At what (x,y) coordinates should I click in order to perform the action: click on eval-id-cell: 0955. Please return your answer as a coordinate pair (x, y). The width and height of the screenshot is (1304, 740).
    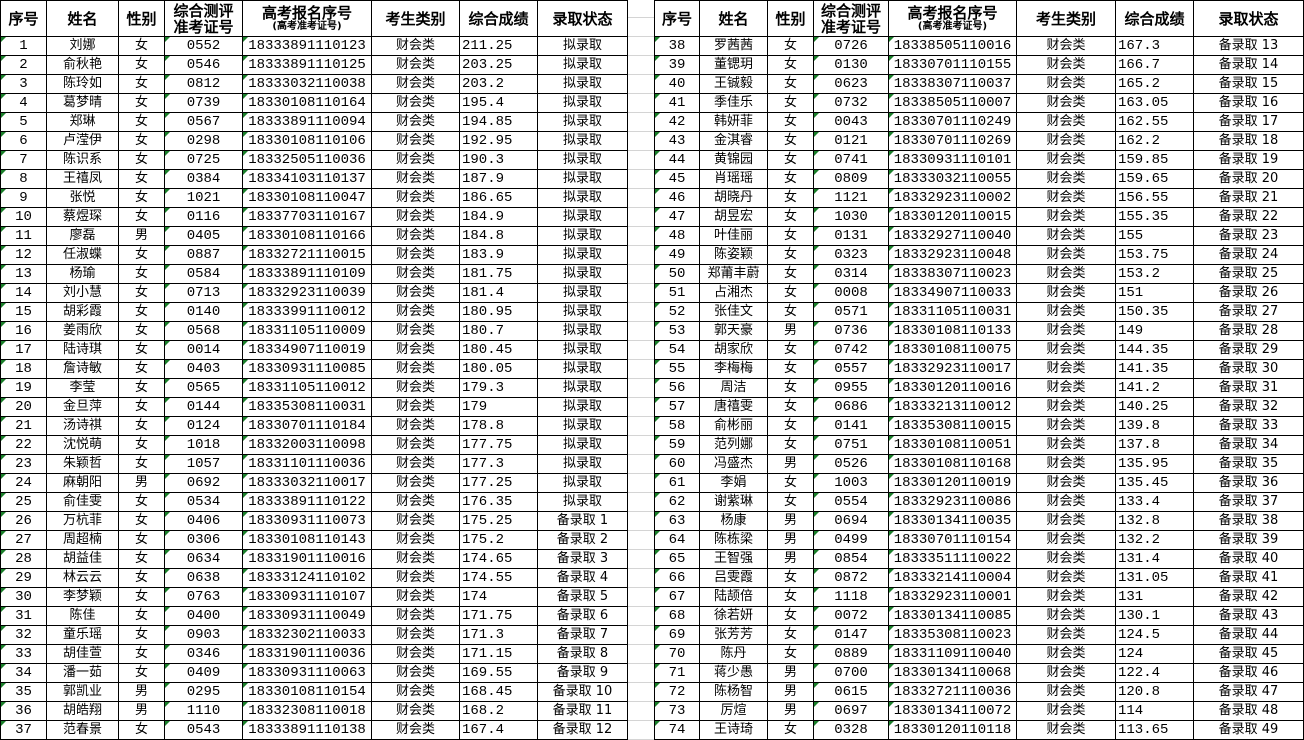
    Looking at the image, I should click on (851, 388).